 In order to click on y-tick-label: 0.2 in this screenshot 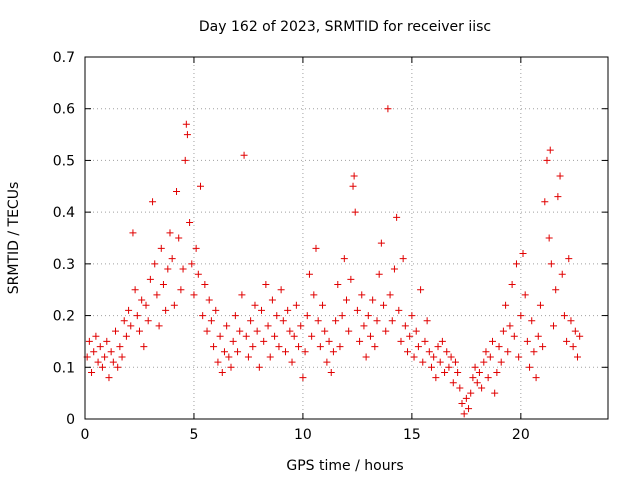, I will do `click(64, 317)`.